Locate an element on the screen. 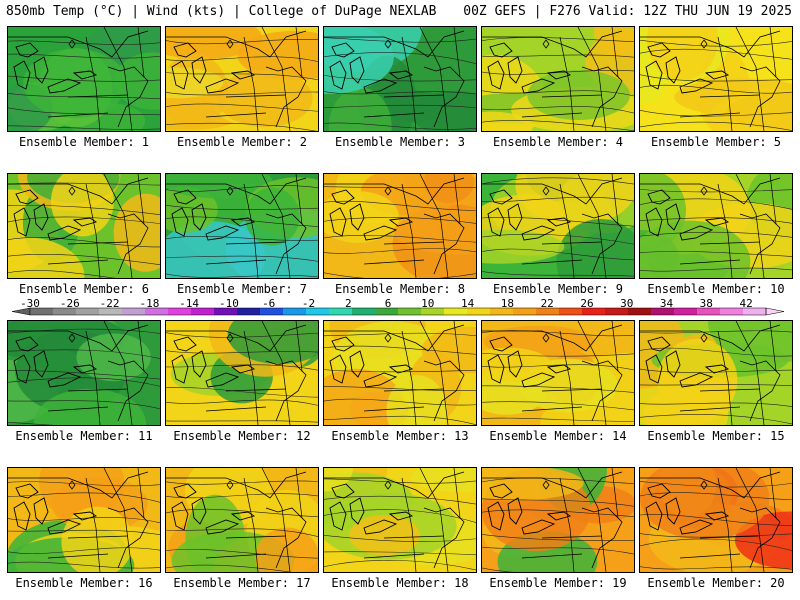  panel-label: Ensemble Member: 9 is located at coordinates (558, 289).